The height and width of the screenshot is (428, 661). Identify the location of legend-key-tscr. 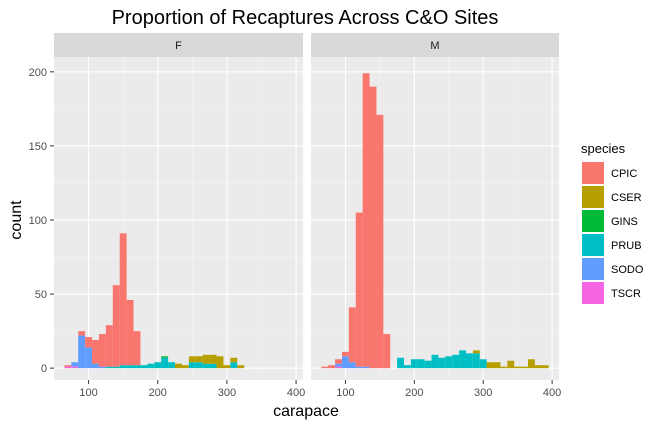
(593, 293).